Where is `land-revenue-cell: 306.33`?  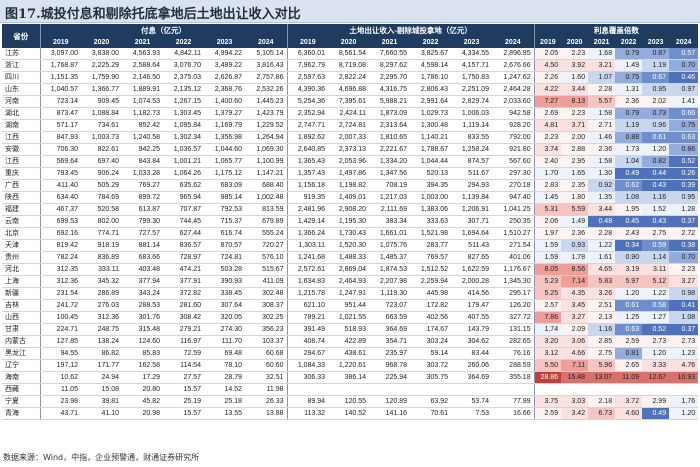
land-revenue-cell: 306.33 is located at coordinates (307, 377).